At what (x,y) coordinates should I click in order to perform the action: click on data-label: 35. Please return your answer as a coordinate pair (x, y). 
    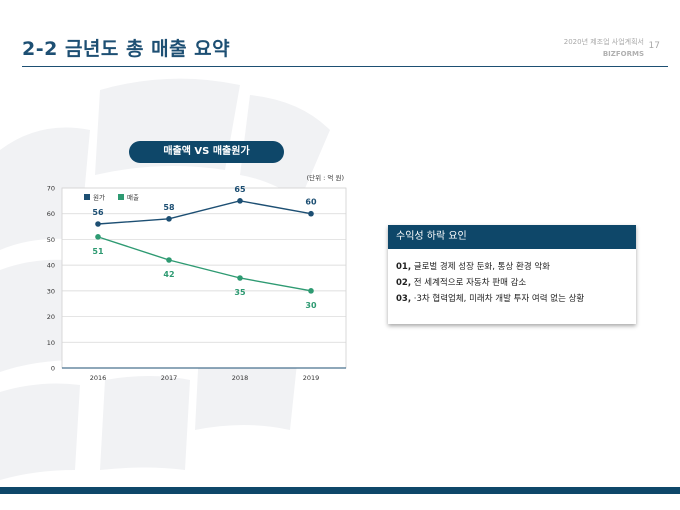
    Looking at the image, I should click on (240, 292).